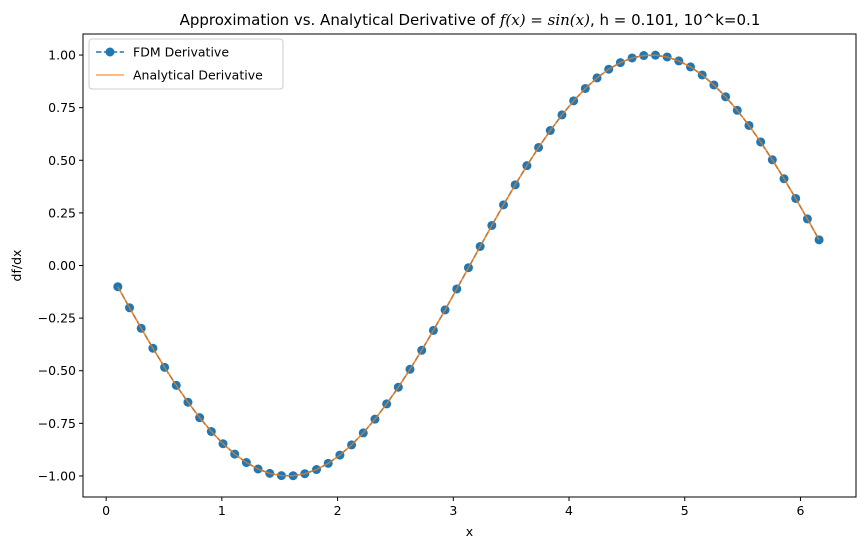 The width and height of the screenshot is (866, 549). Describe the element at coordinates (57, 370) in the screenshot. I see `y-tick-label: −0.50` at that location.